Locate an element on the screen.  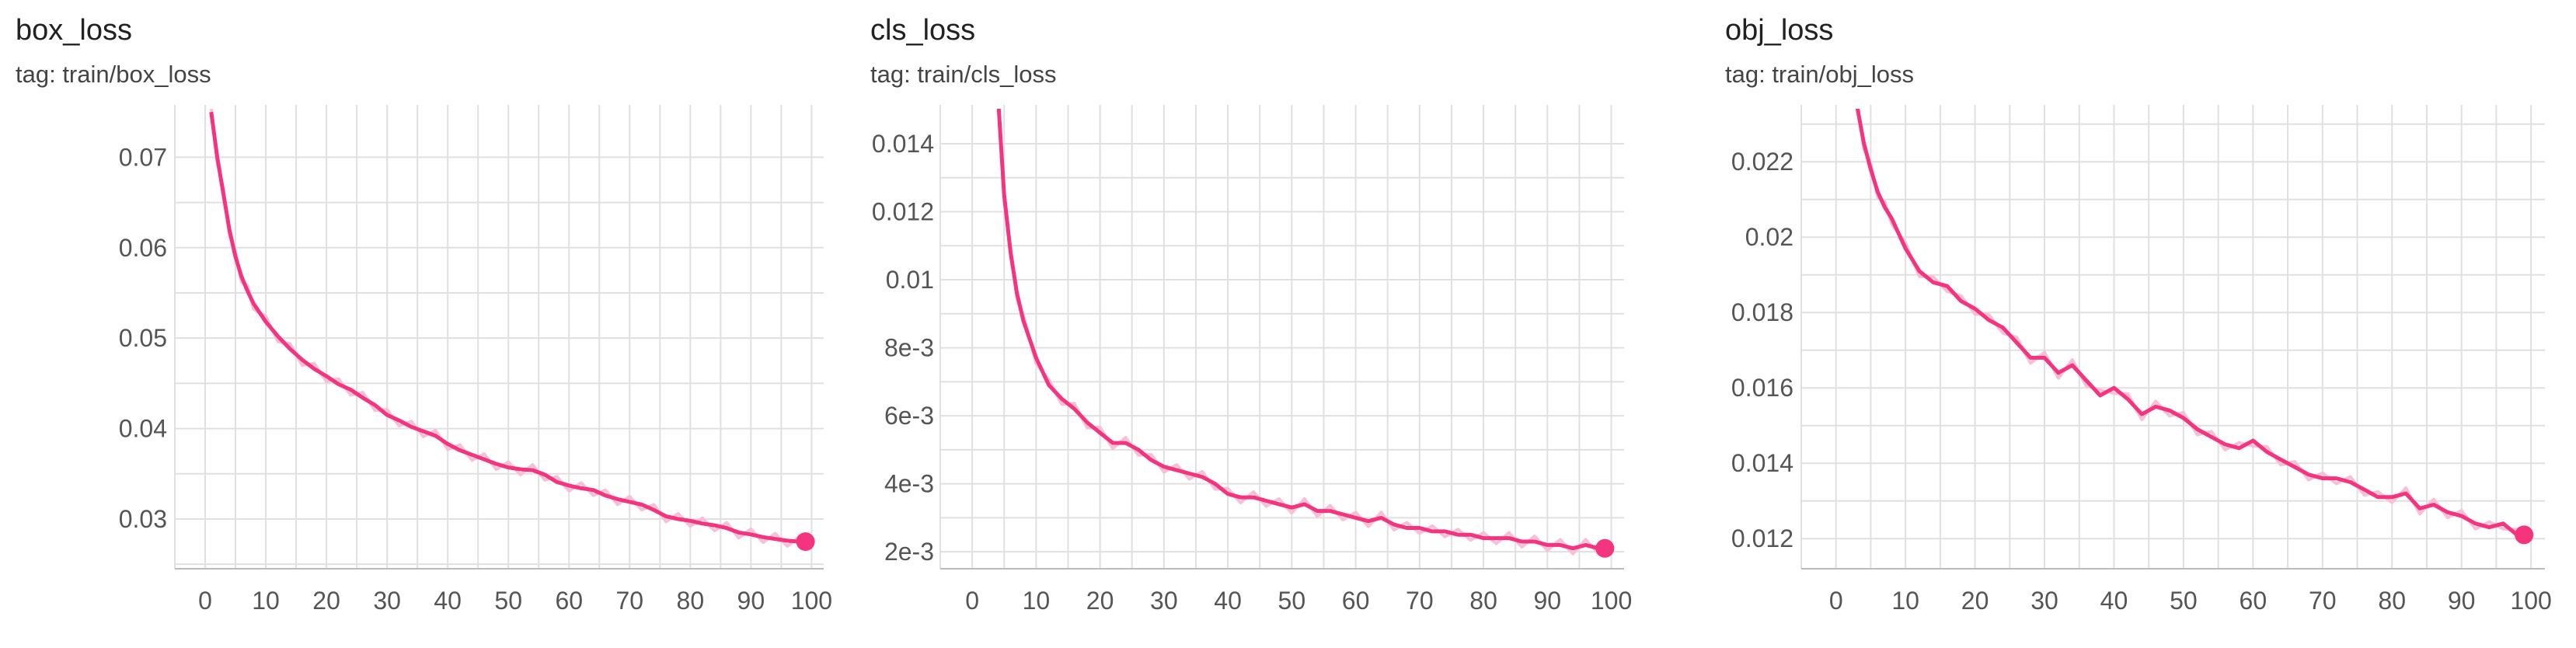
y-tick-label: 4e-3 is located at coordinates (909, 484).